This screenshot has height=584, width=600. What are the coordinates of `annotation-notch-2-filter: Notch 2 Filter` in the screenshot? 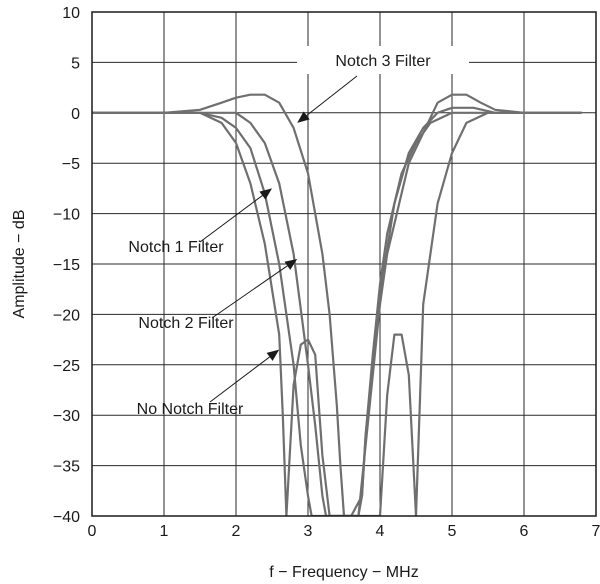 It's located at (218, 295).